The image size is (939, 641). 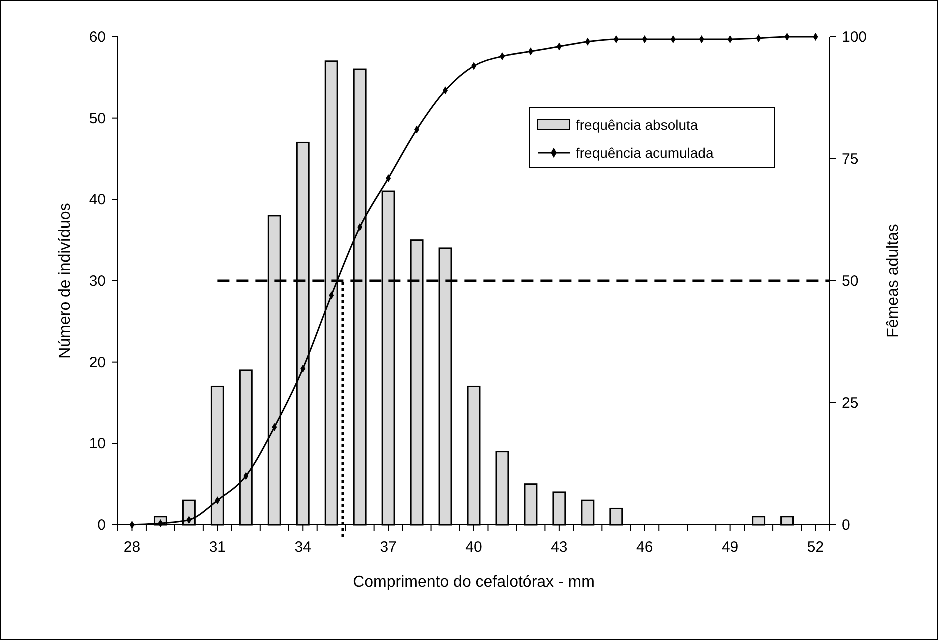 What do you see at coordinates (102, 525) in the screenshot?
I see `y-tick-label: 0` at bounding box center [102, 525].